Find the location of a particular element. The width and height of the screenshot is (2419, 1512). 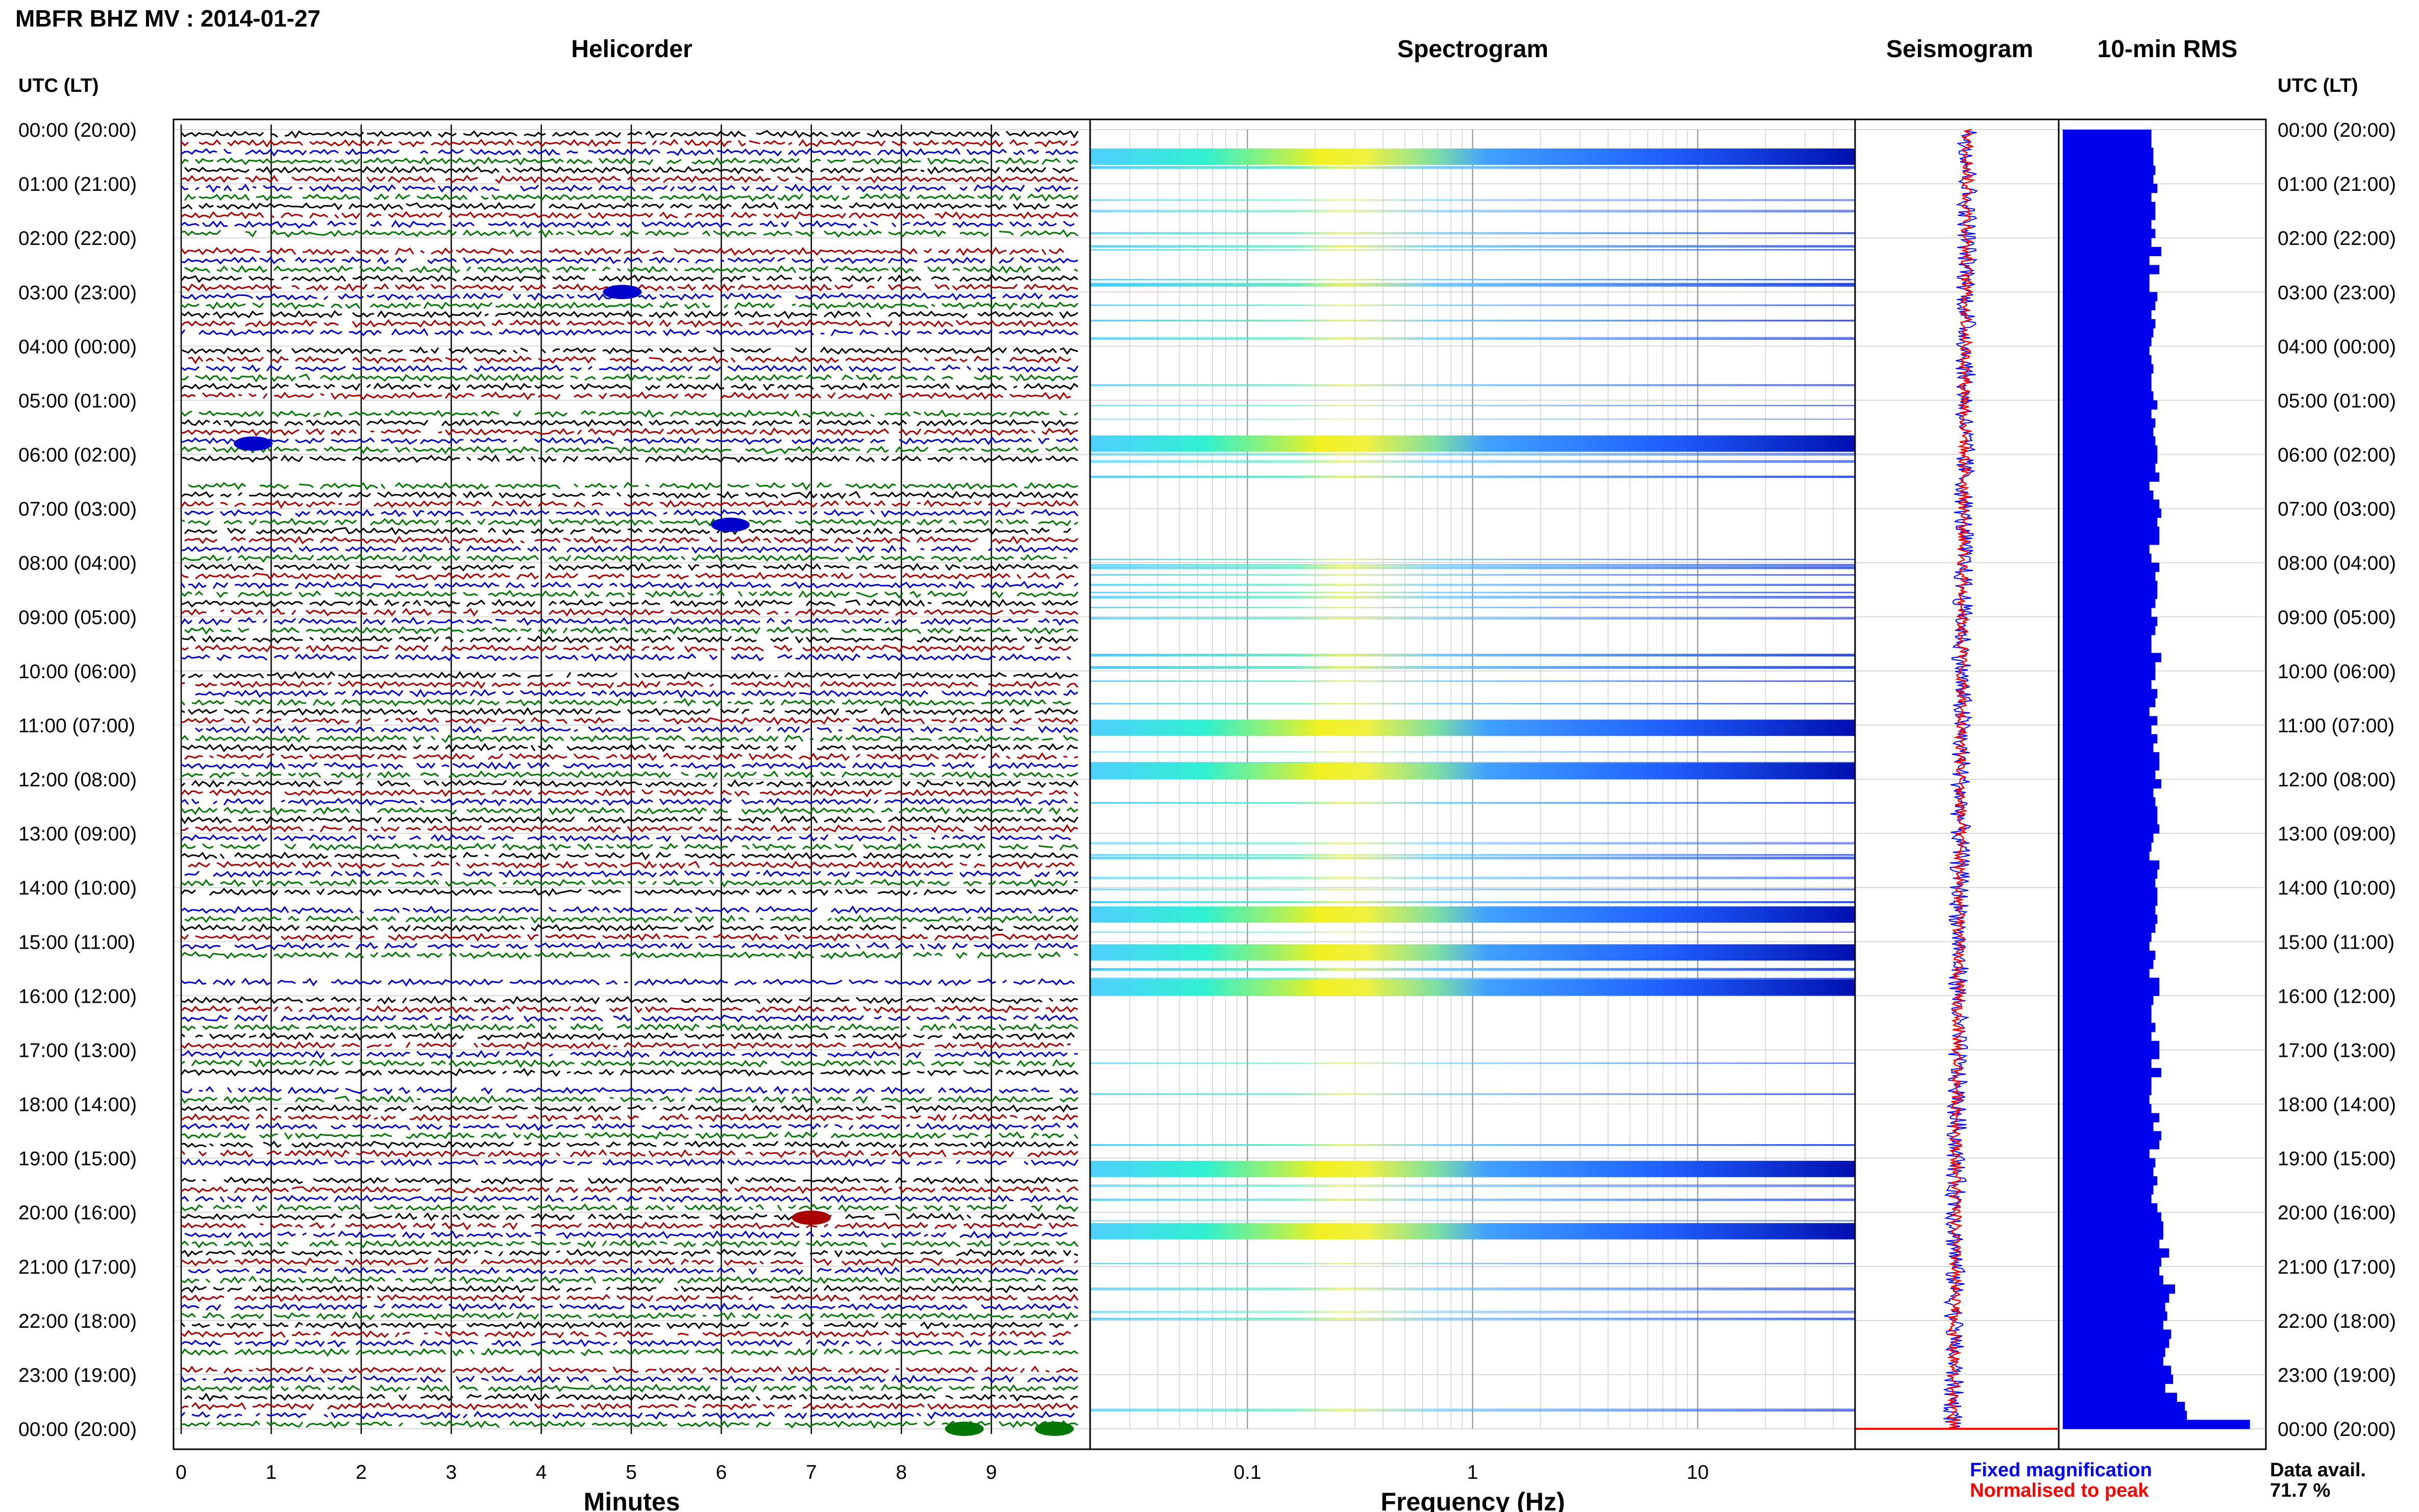

minute-tick-label: 2 is located at coordinates (361, 1472).